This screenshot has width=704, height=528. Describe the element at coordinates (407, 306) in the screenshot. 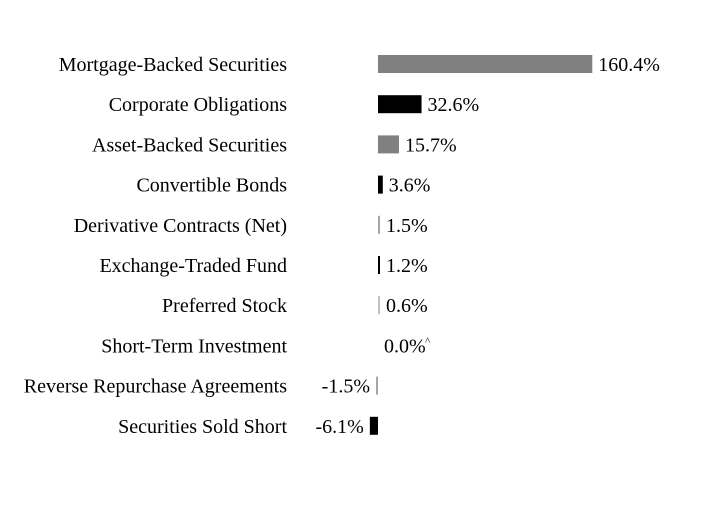

I see `value-label: 0.6%` at that location.